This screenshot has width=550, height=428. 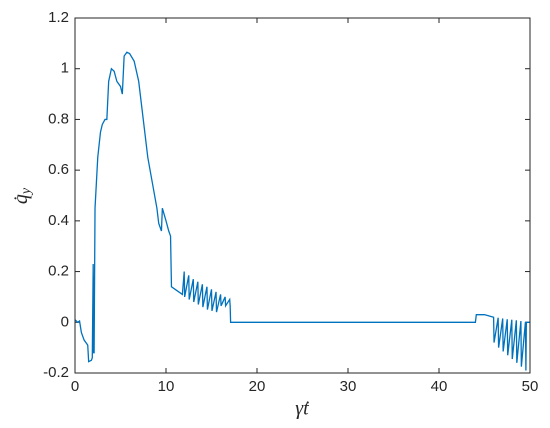 What do you see at coordinates (257, 386) in the screenshot?
I see `x-tick-label: 20` at bounding box center [257, 386].